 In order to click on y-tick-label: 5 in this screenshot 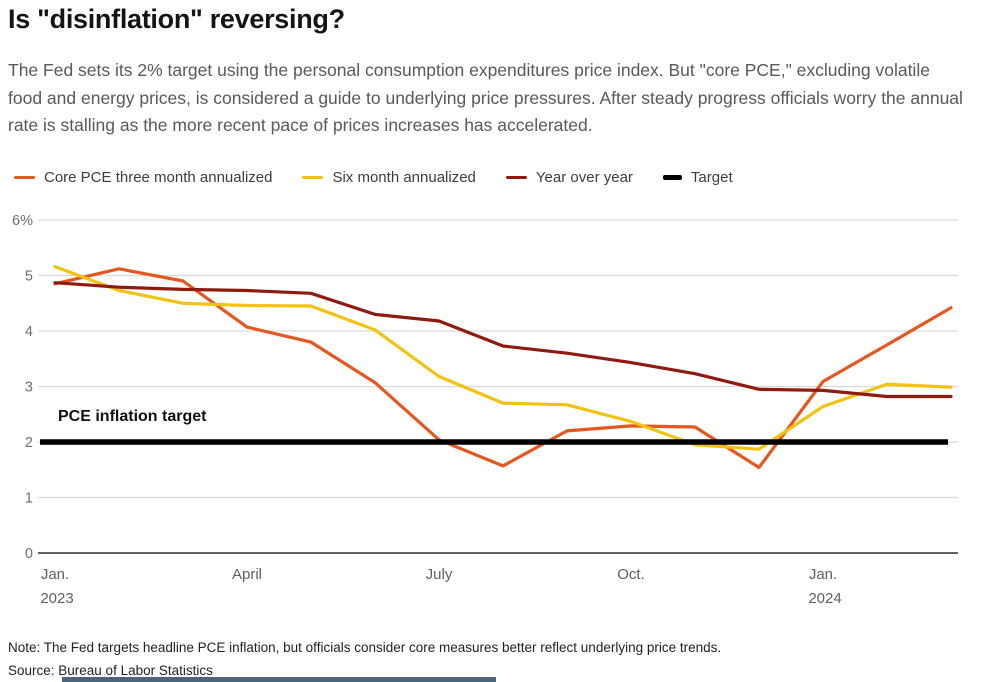, I will do `click(29, 277)`.